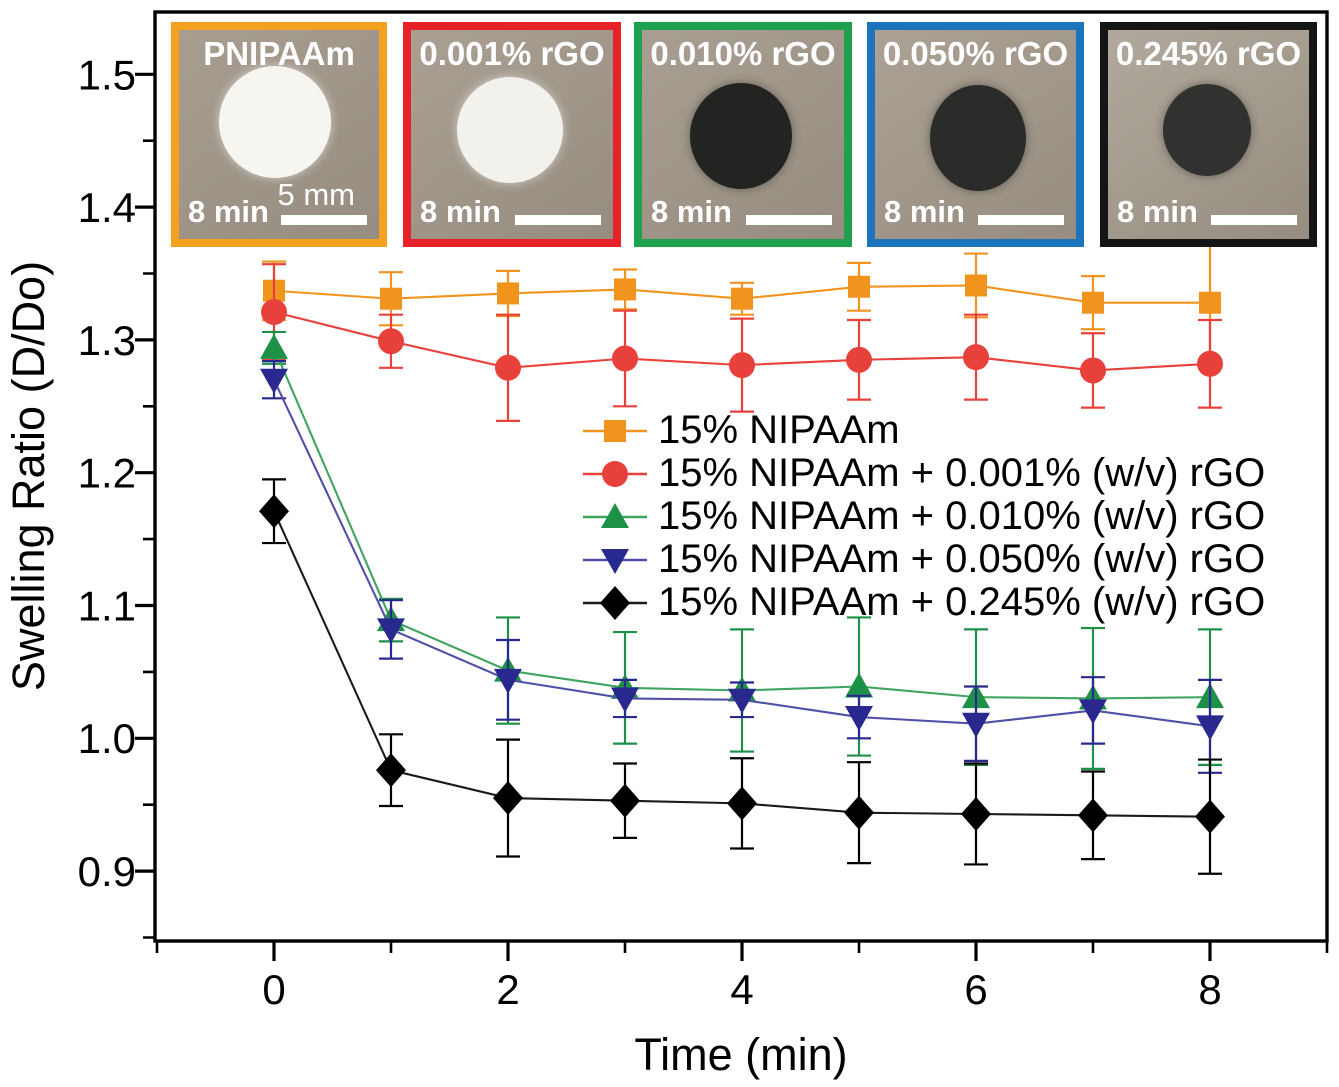  What do you see at coordinates (975, 989) in the screenshot?
I see `x-tick-6: 6` at bounding box center [975, 989].